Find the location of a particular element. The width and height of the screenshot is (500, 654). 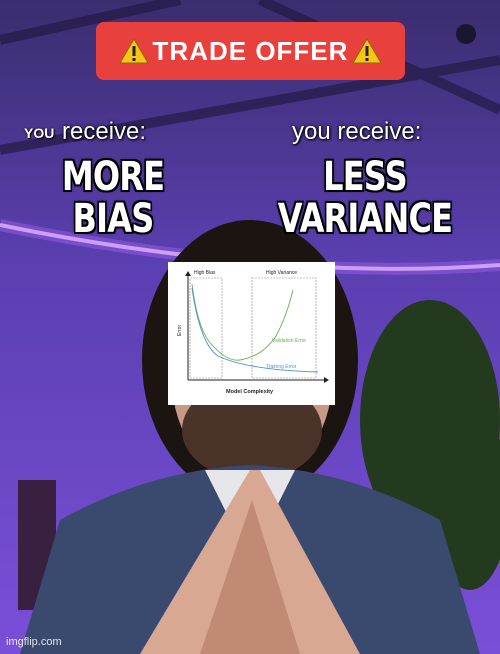

watermark: imgflip.com is located at coordinates (34, 642).